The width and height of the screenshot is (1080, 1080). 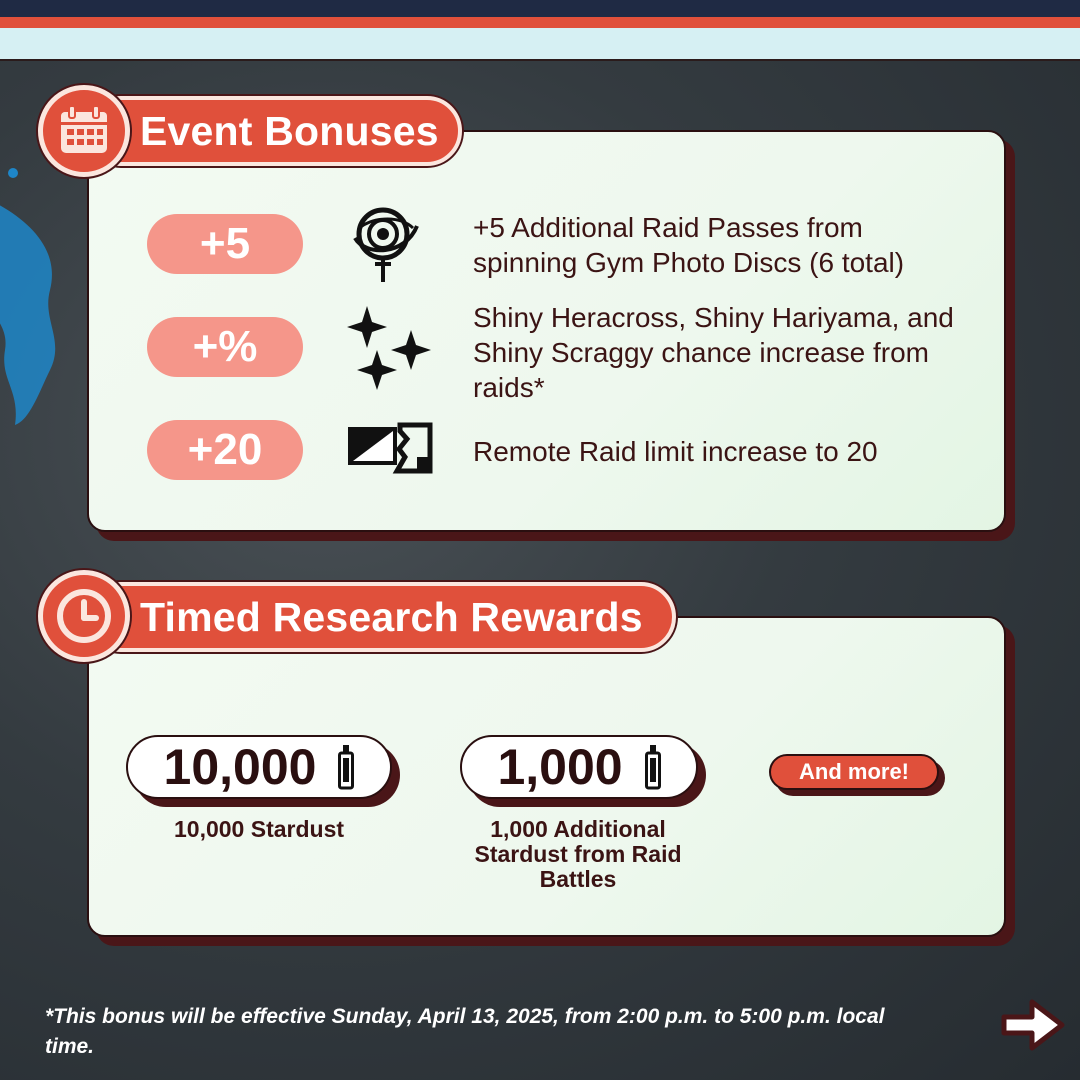 What do you see at coordinates (13, 173) in the screenshot?
I see `blue-splash-dot` at bounding box center [13, 173].